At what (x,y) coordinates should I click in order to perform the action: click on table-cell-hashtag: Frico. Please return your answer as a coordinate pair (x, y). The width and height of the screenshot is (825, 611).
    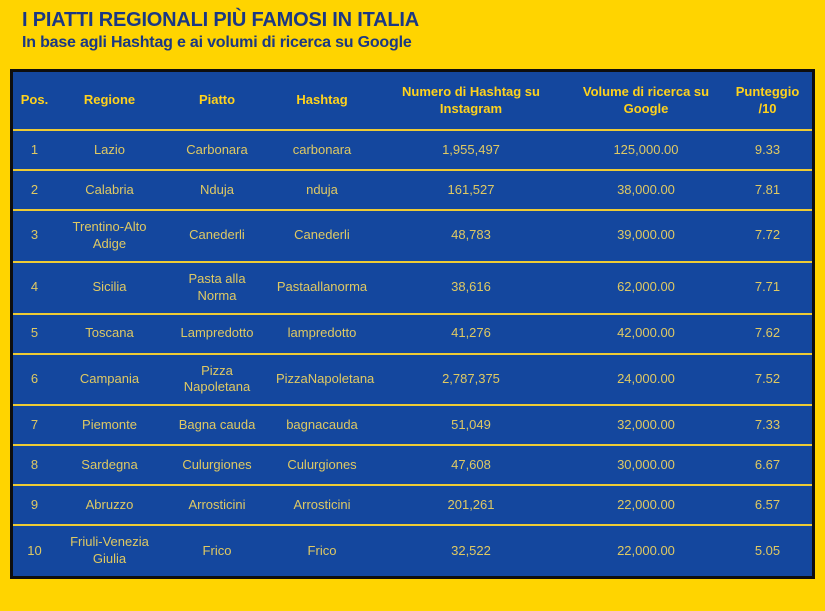
    Looking at the image, I should click on (322, 550).